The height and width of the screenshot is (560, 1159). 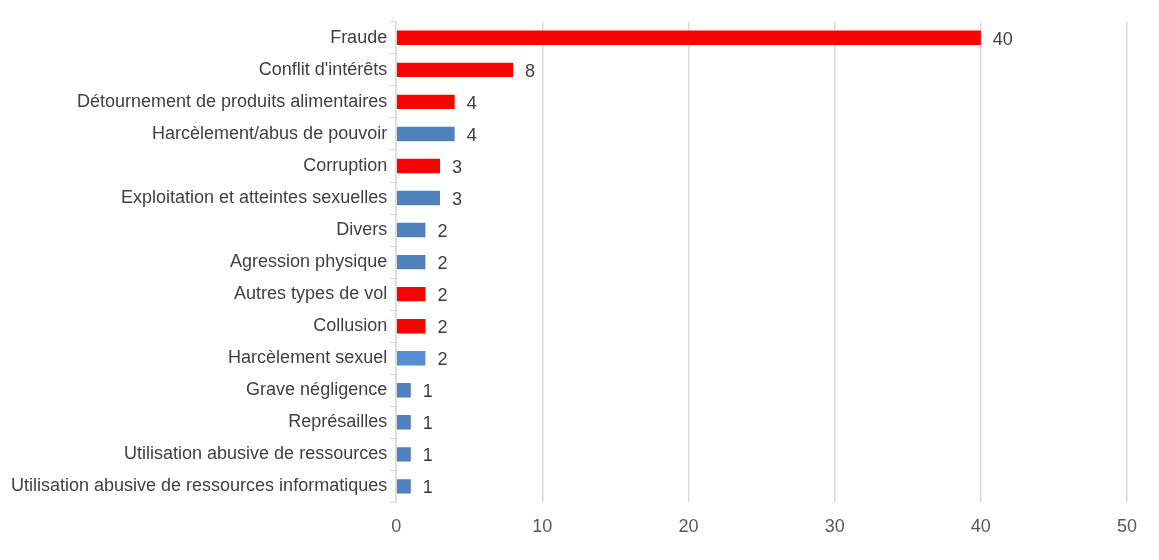 I want to click on y-tick-label: Corruption, so click(x=345, y=164).